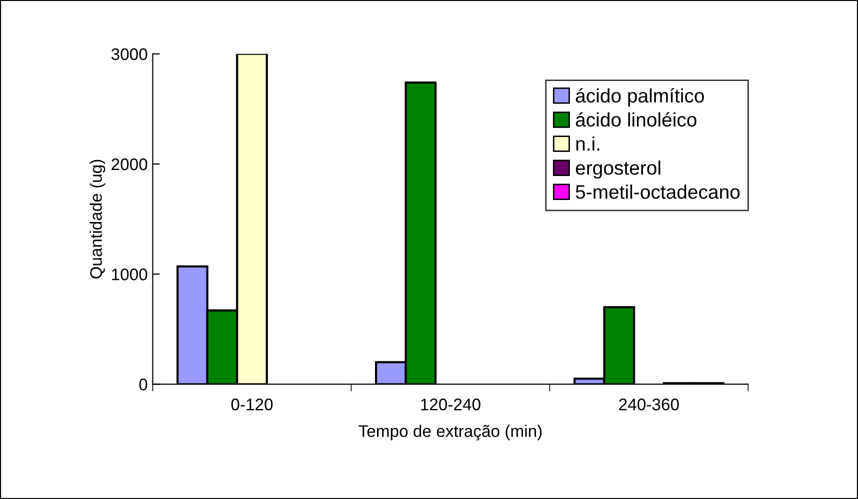 Image resolution: width=858 pixels, height=499 pixels. Describe the element at coordinates (618, 169) in the screenshot. I see `legend-label: ergosterol` at that location.